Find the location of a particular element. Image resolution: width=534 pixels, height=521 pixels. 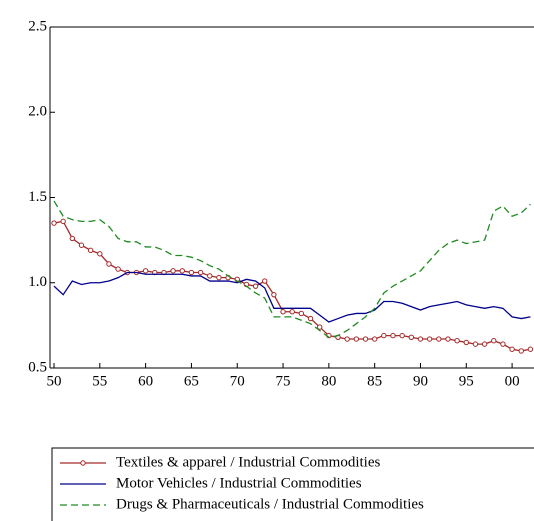

y-tick-label: 2.0 is located at coordinates (37, 112).